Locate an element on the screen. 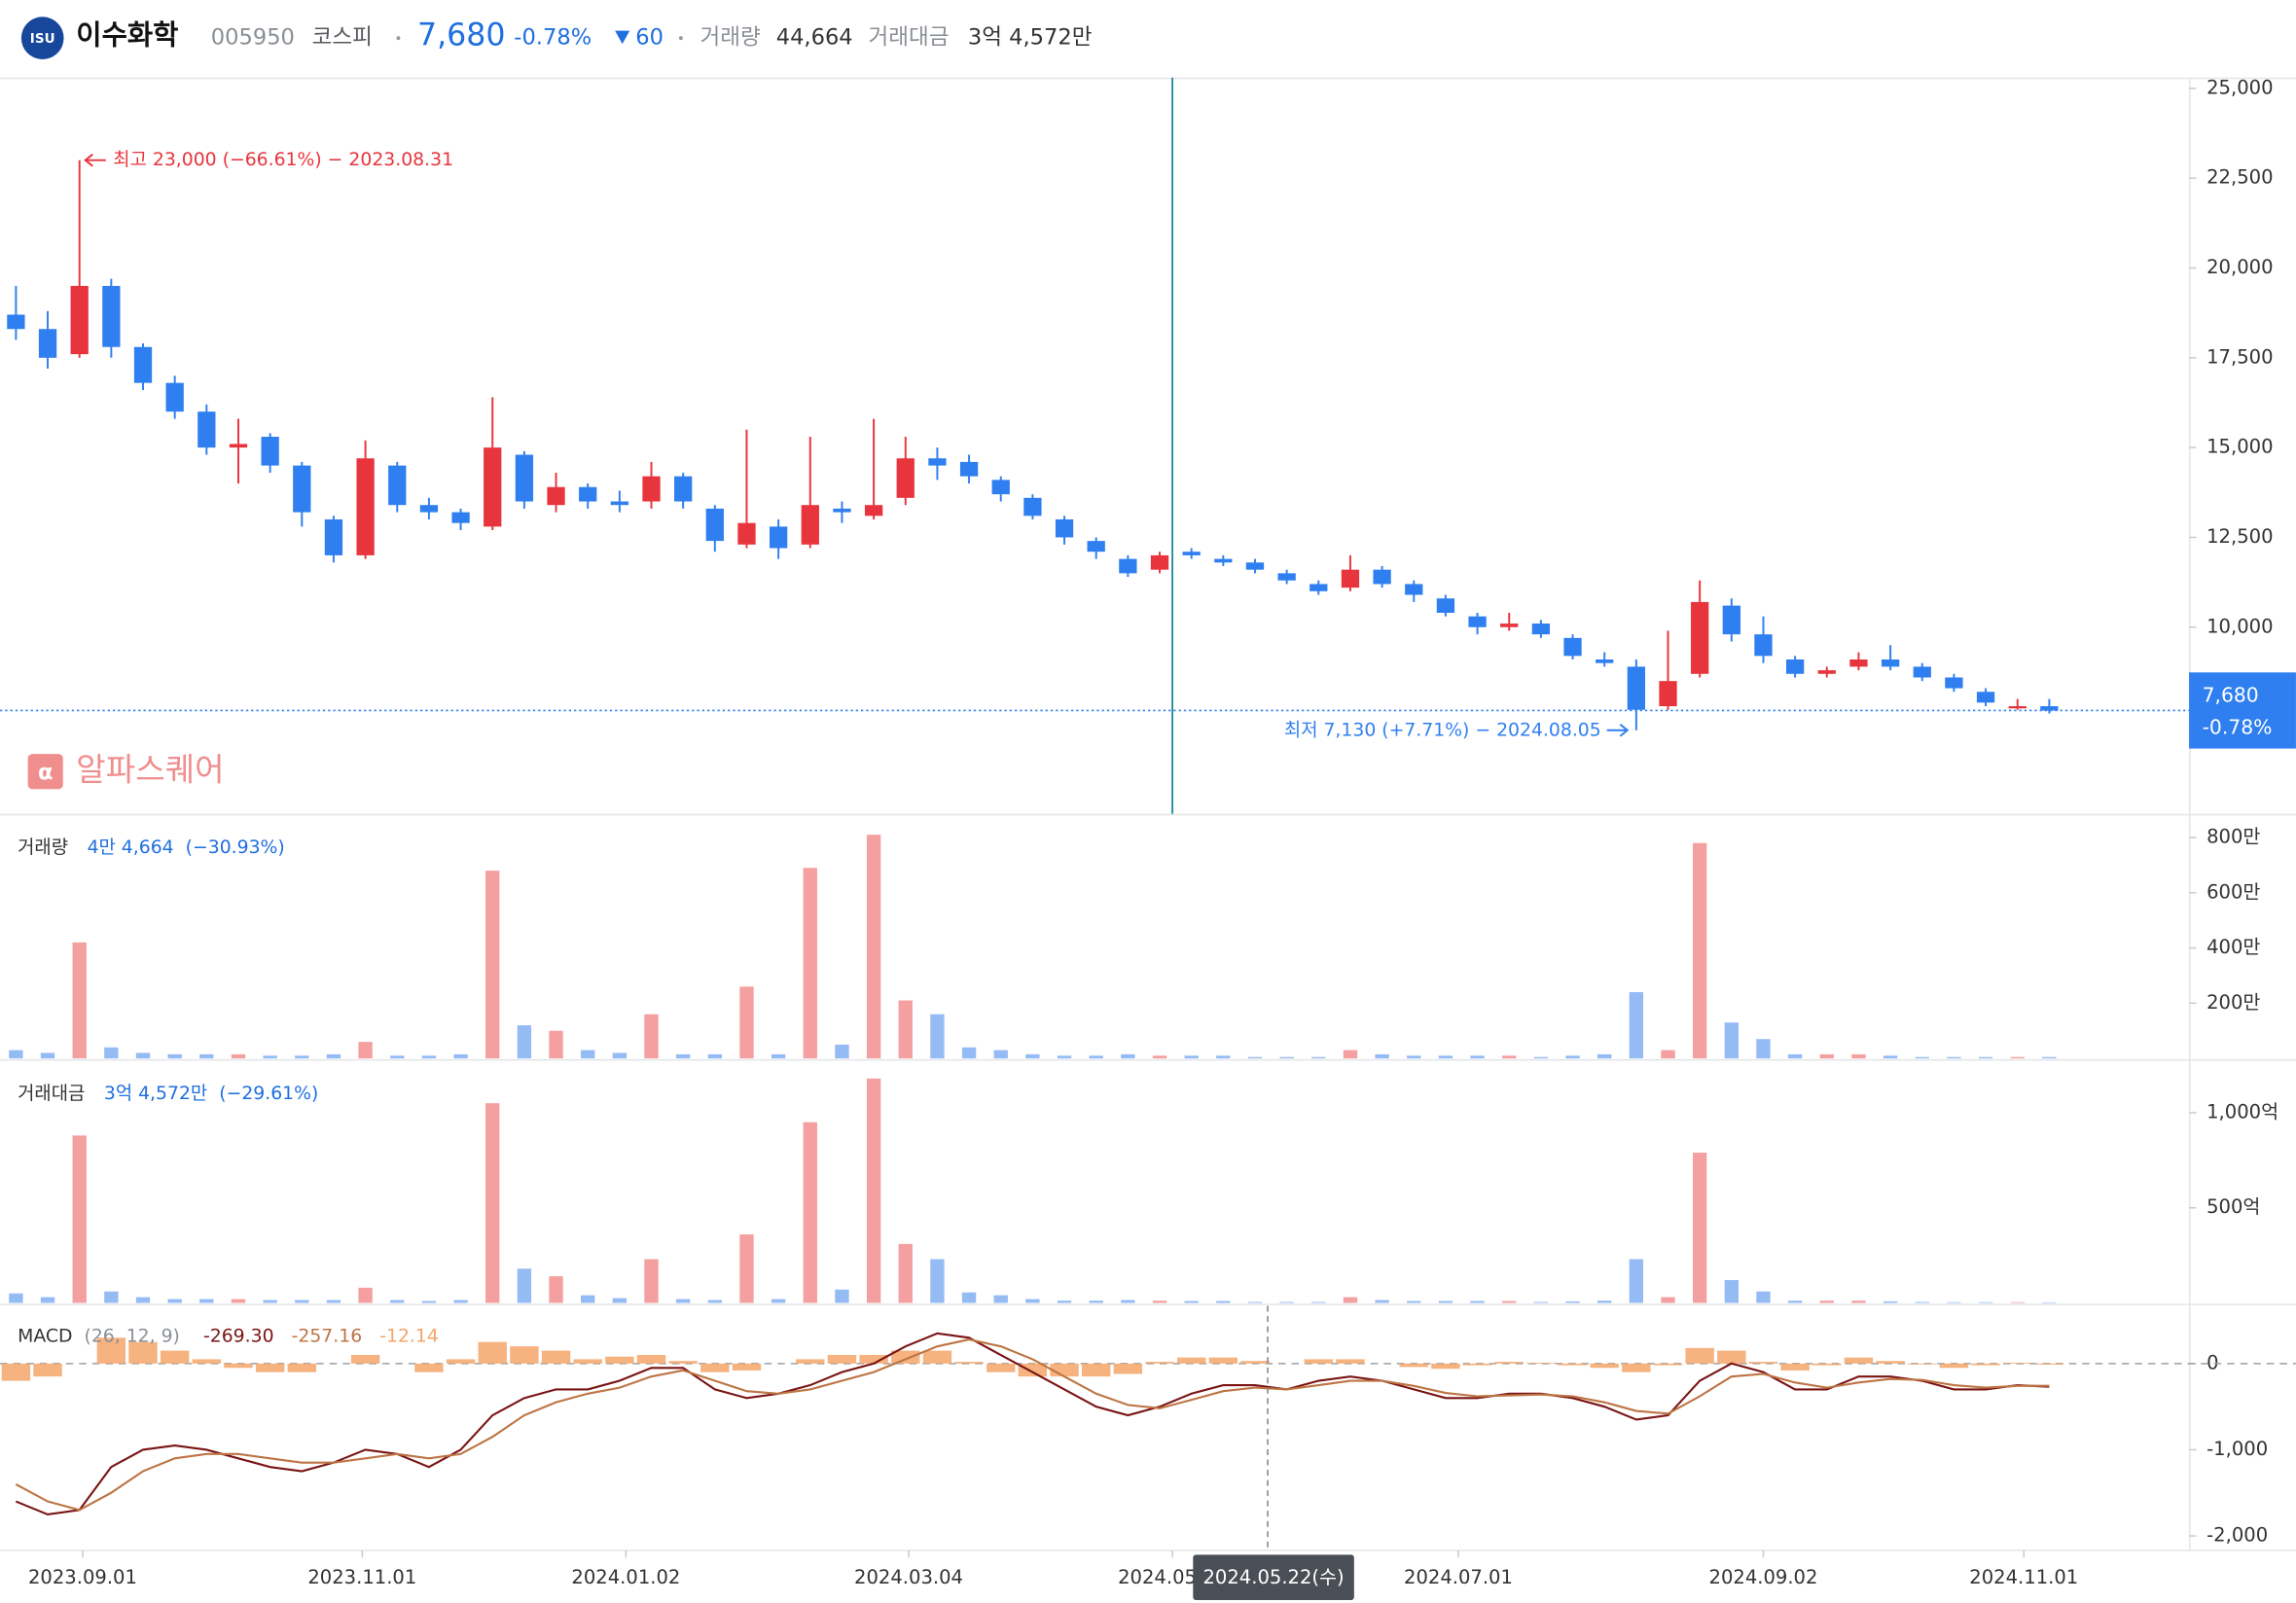  watermark-icon-glyph: α is located at coordinates (46, 773).